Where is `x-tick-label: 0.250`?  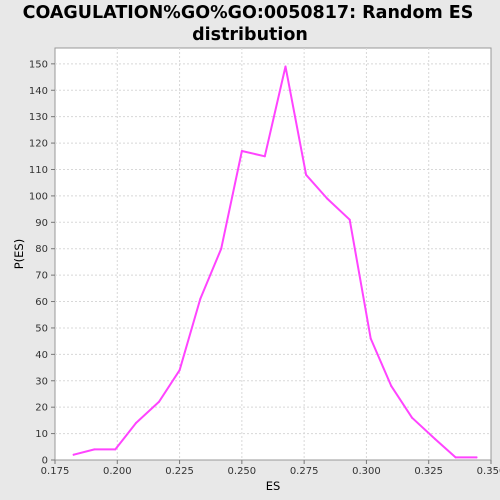
x-tick-label: 0.250 is located at coordinates (242, 471).